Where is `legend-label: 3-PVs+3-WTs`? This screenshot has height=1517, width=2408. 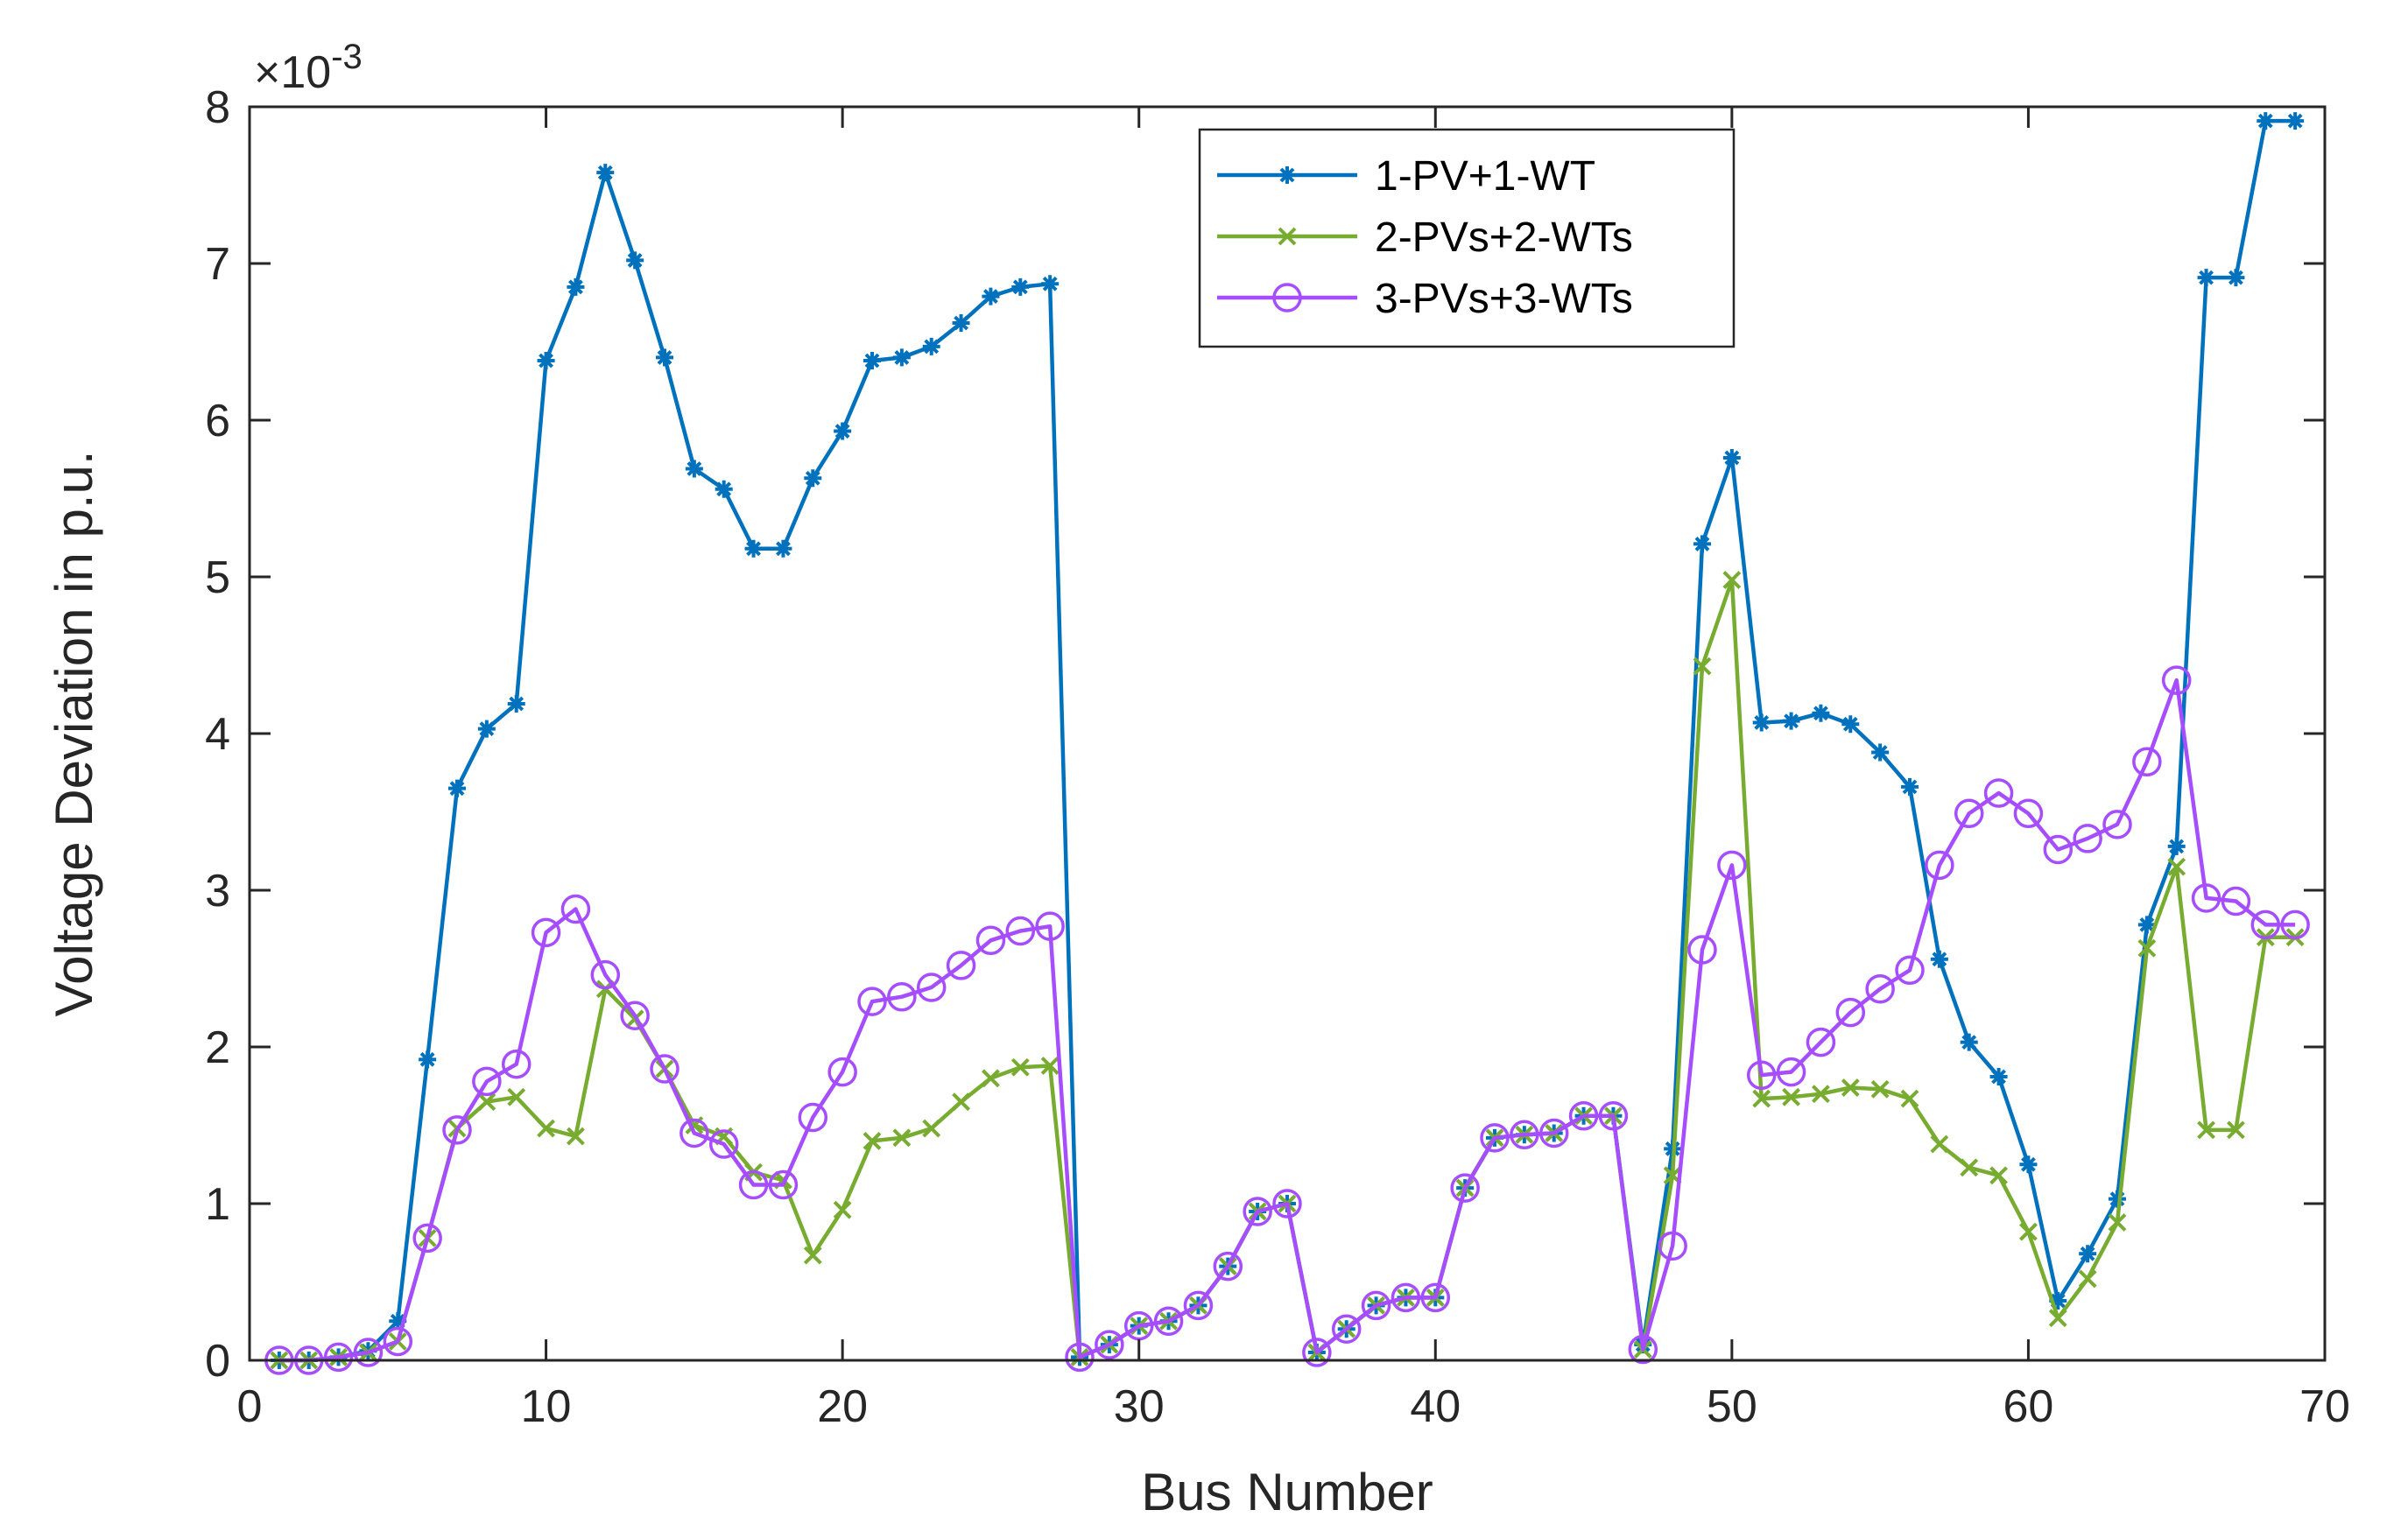
legend-label: 3-PVs+3-WTs is located at coordinates (1504, 299).